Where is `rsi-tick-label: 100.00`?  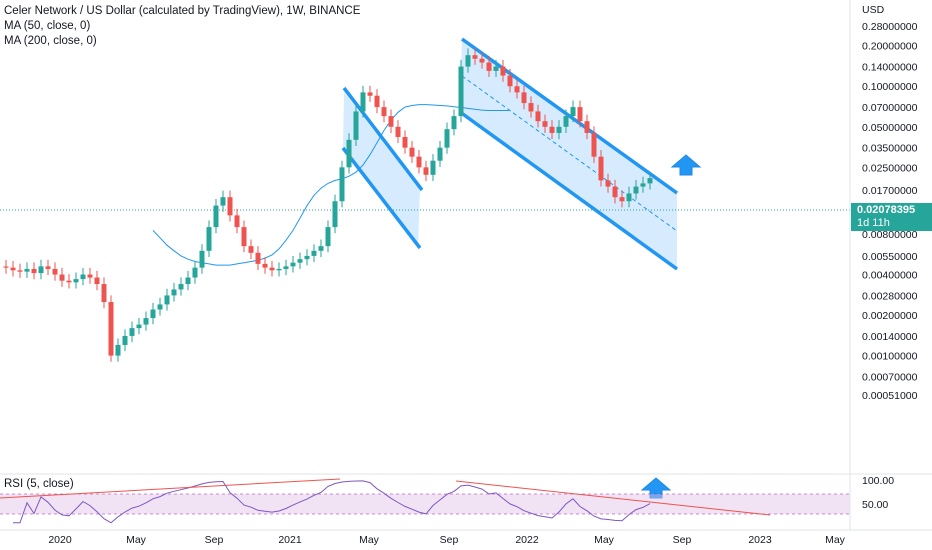 rsi-tick-label: 100.00 is located at coordinates (878, 481).